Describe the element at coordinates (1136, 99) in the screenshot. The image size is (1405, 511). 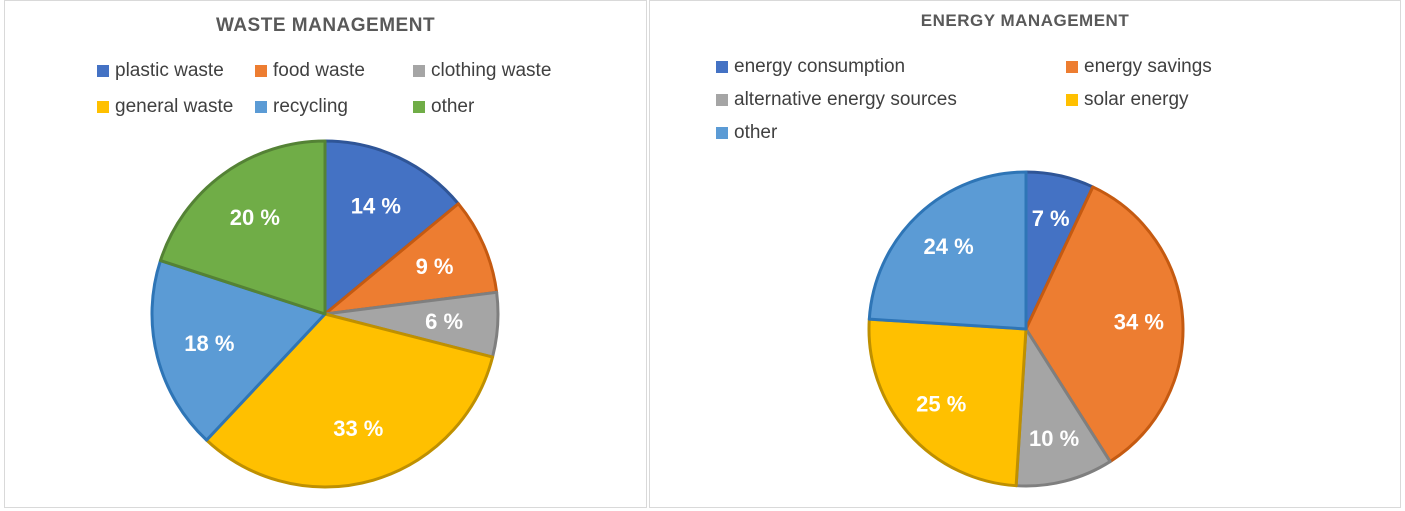
I see `legend-label: solar energy` at that location.